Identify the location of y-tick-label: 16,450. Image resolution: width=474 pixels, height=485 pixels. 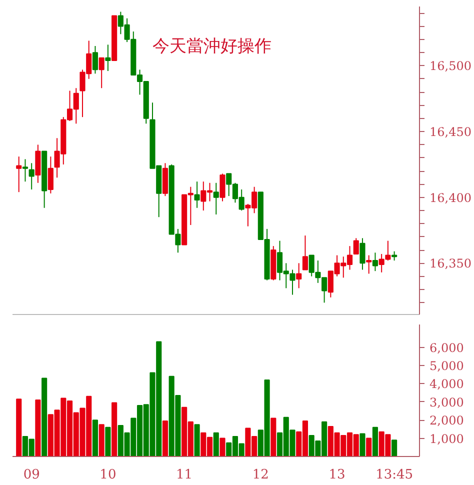
(451, 132).